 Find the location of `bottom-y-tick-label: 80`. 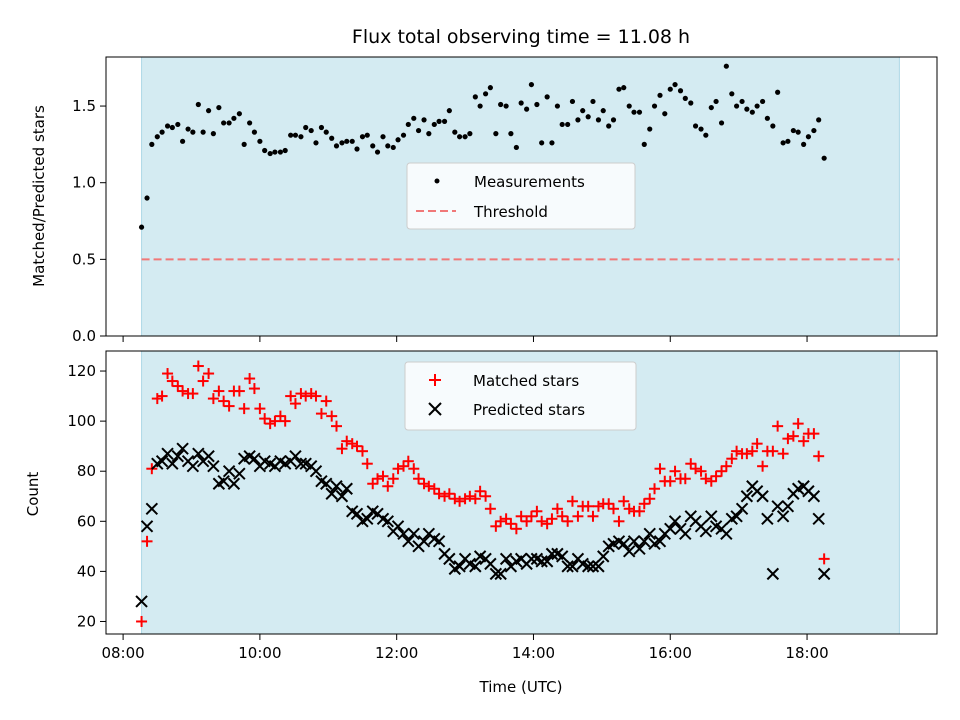

bottom-y-tick-label: 80 is located at coordinates (86, 471).